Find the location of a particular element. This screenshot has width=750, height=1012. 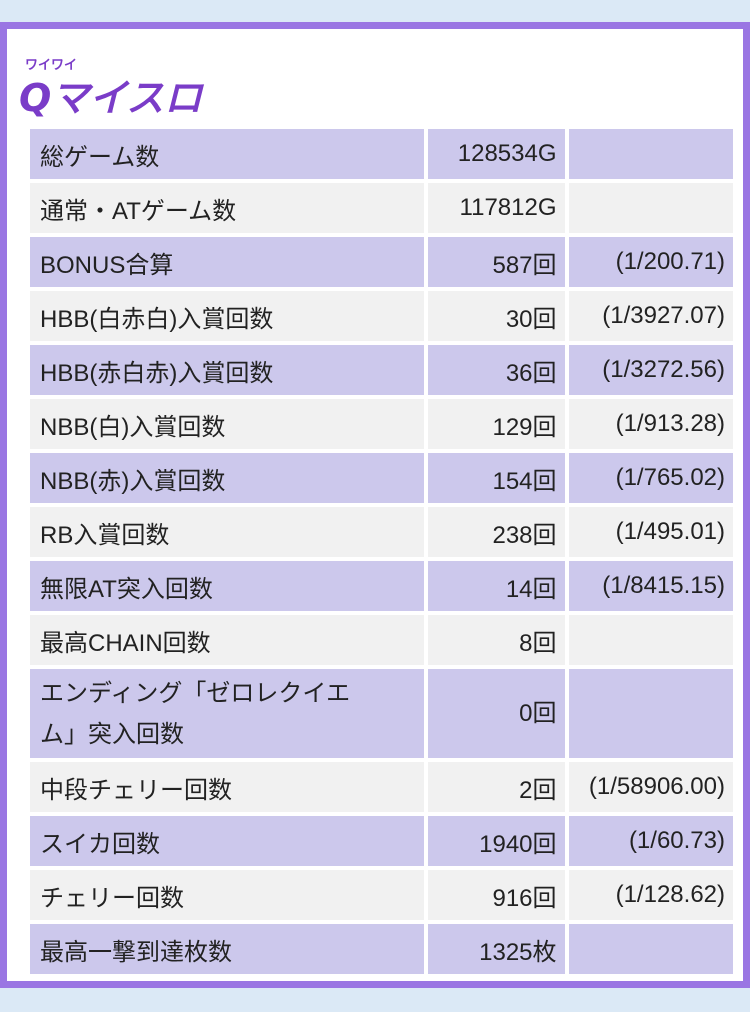

row-value: 14回 is located at coordinates (496, 586).